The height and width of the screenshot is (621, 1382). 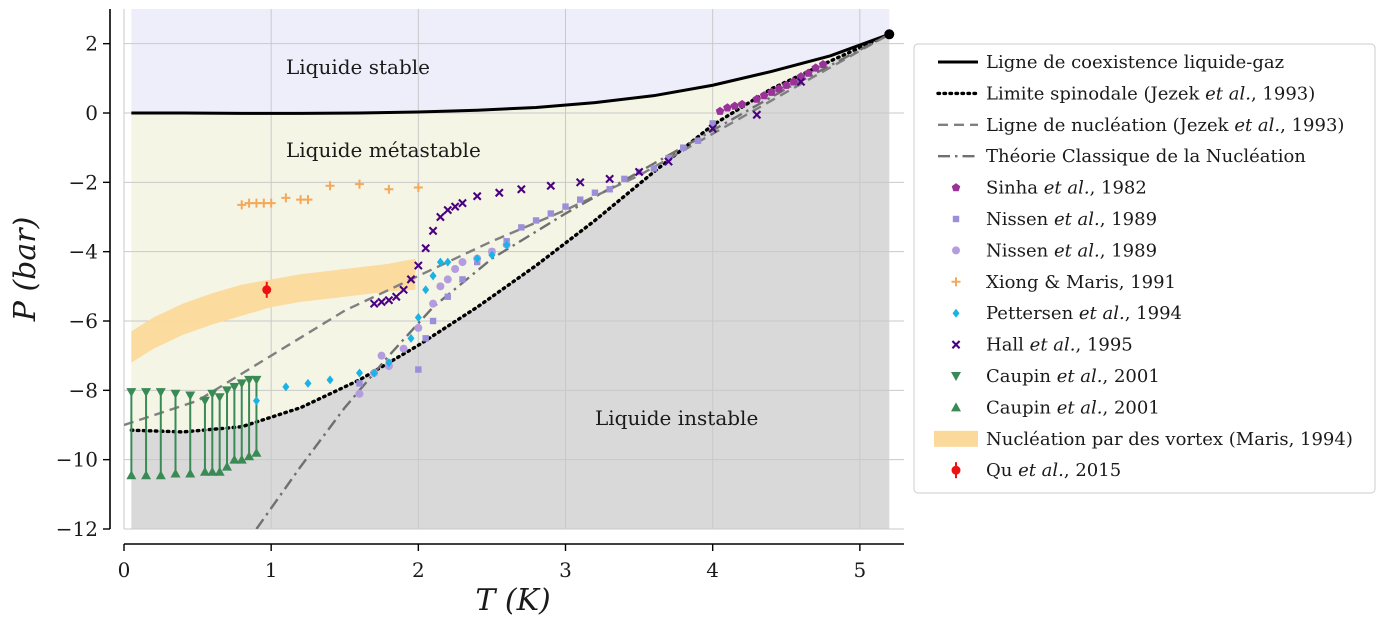 What do you see at coordinates (358, 67) in the screenshot?
I see `region-label-stable: Liquide stable` at bounding box center [358, 67].